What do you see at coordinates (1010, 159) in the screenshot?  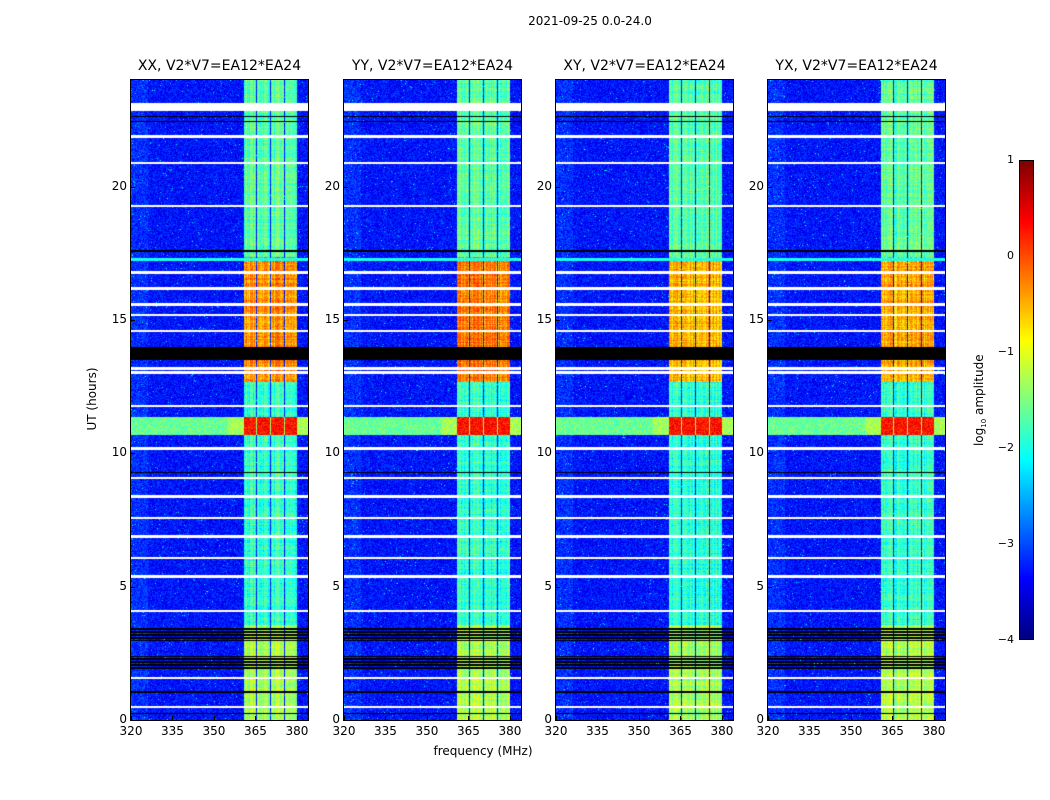 I see `colorbar-tick-label: 1` at bounding box center [1010, 159].